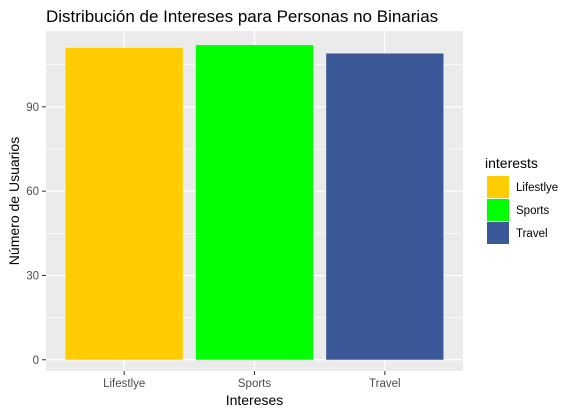  What do you see at coordinates (36, 361) in the screenshot?
I see `y-tick-label: 0` at bounding box center [36, 361].